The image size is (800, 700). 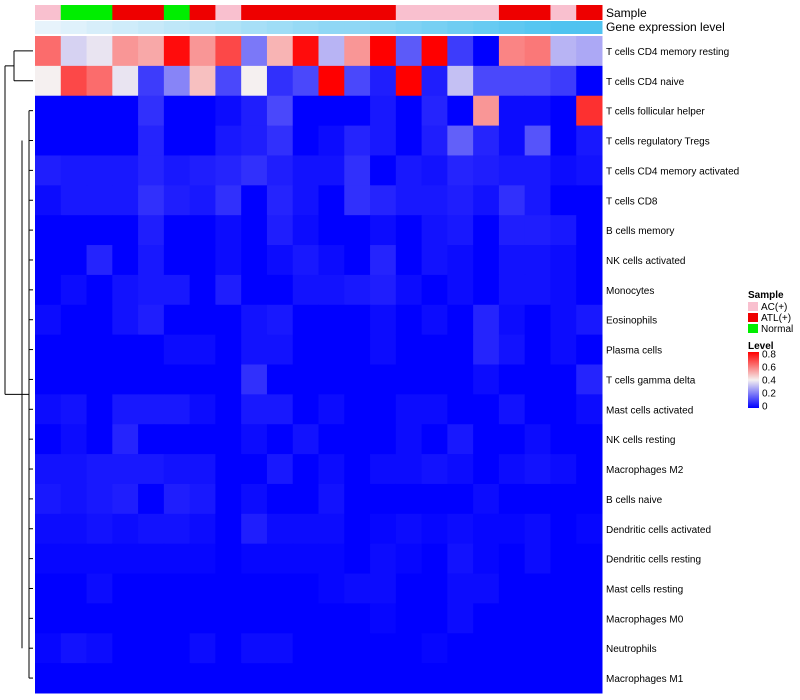 I want to click on level-legend-tick: 0.2, so click(x=769, y=394).